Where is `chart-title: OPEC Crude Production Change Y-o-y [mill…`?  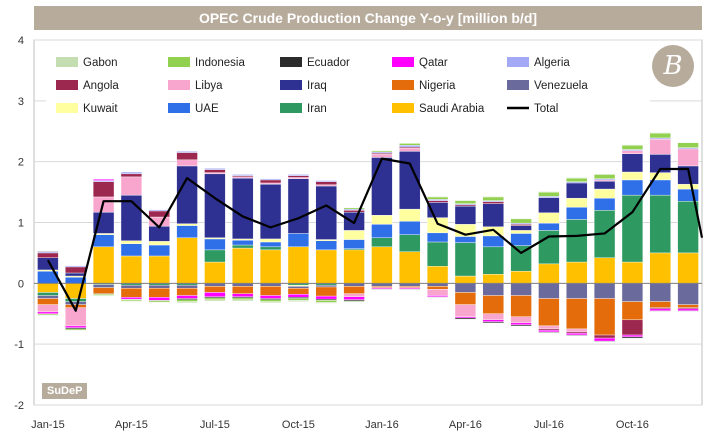
chart-title: OPEC Crude Production Change Y-o-y [mill… is located at coordinates (368, 18).